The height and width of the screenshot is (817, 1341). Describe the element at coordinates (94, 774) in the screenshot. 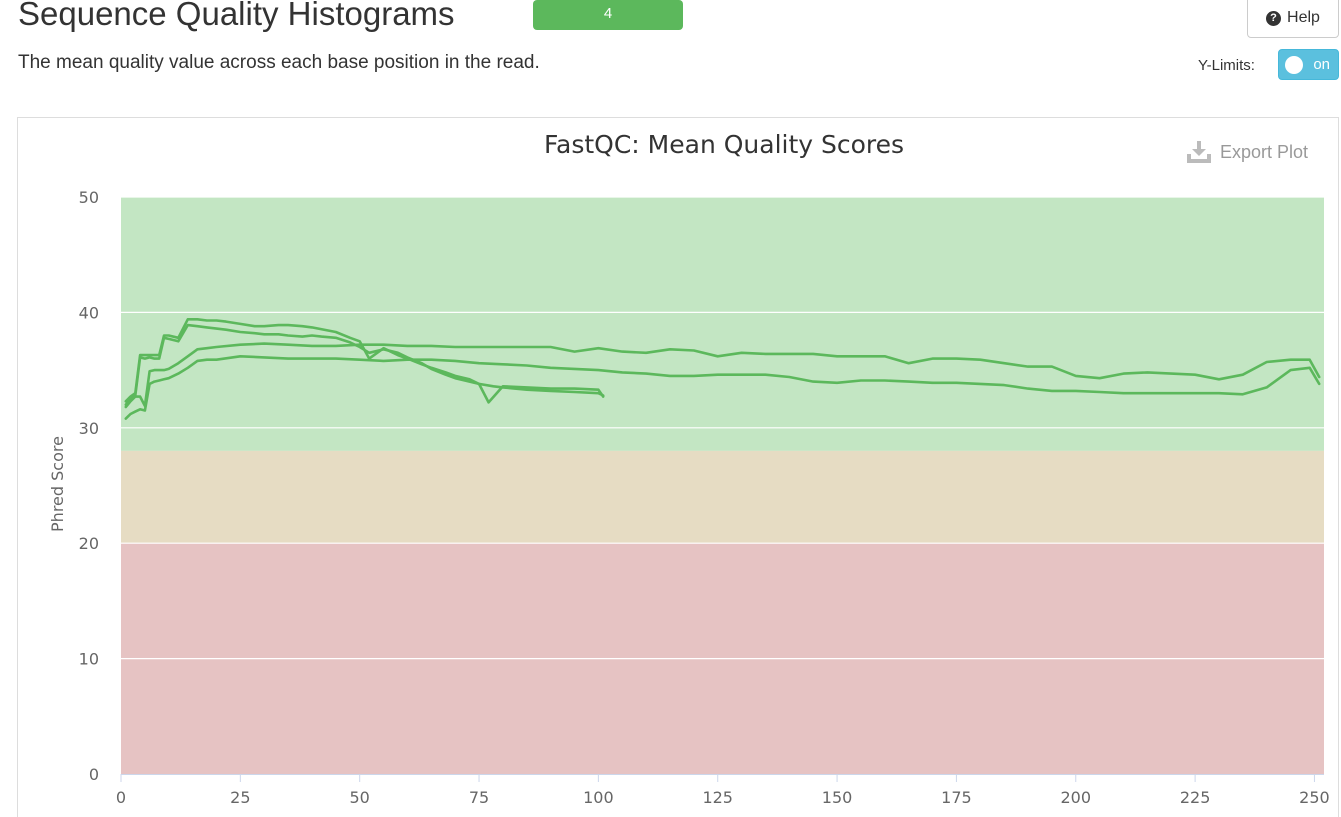

I see `y-tick-label: 0` at that location.